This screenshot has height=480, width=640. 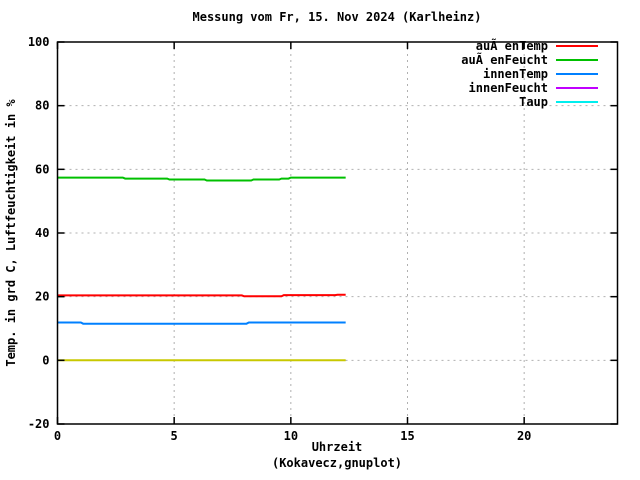 I want to click on y-tick-label-40: 40, so click(x=42, y=233).